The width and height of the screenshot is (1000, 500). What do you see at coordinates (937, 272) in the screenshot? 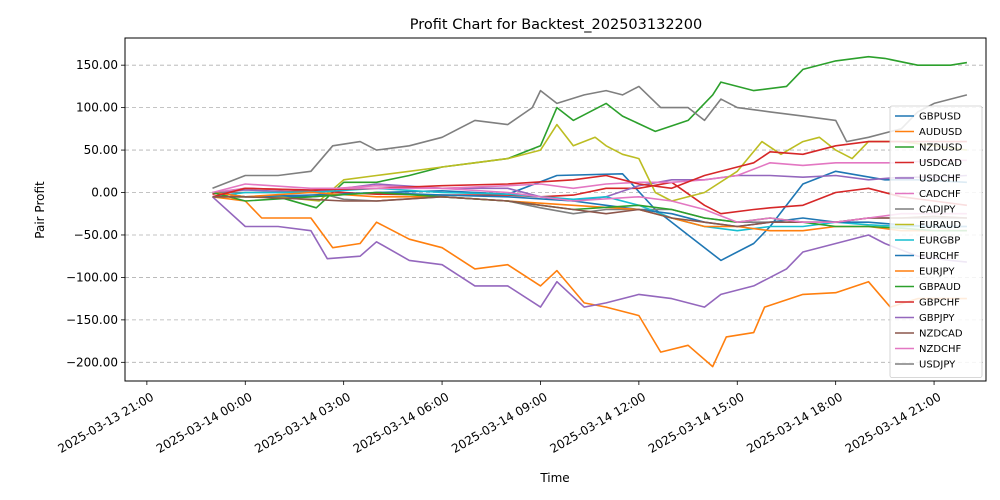
I see `legend-label: EURJPY` at bounding box center [937, 272].